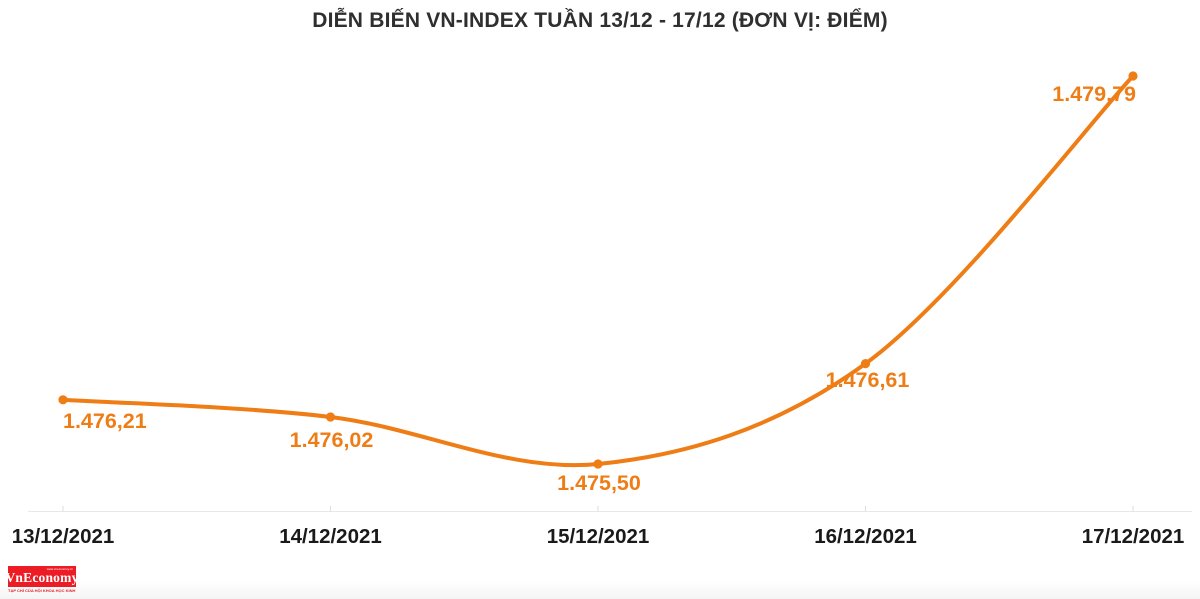 The height and width of the screenshot is (599, 1200). I want to click on x-axis-label: 17/12/2021, so click(1133, 536).